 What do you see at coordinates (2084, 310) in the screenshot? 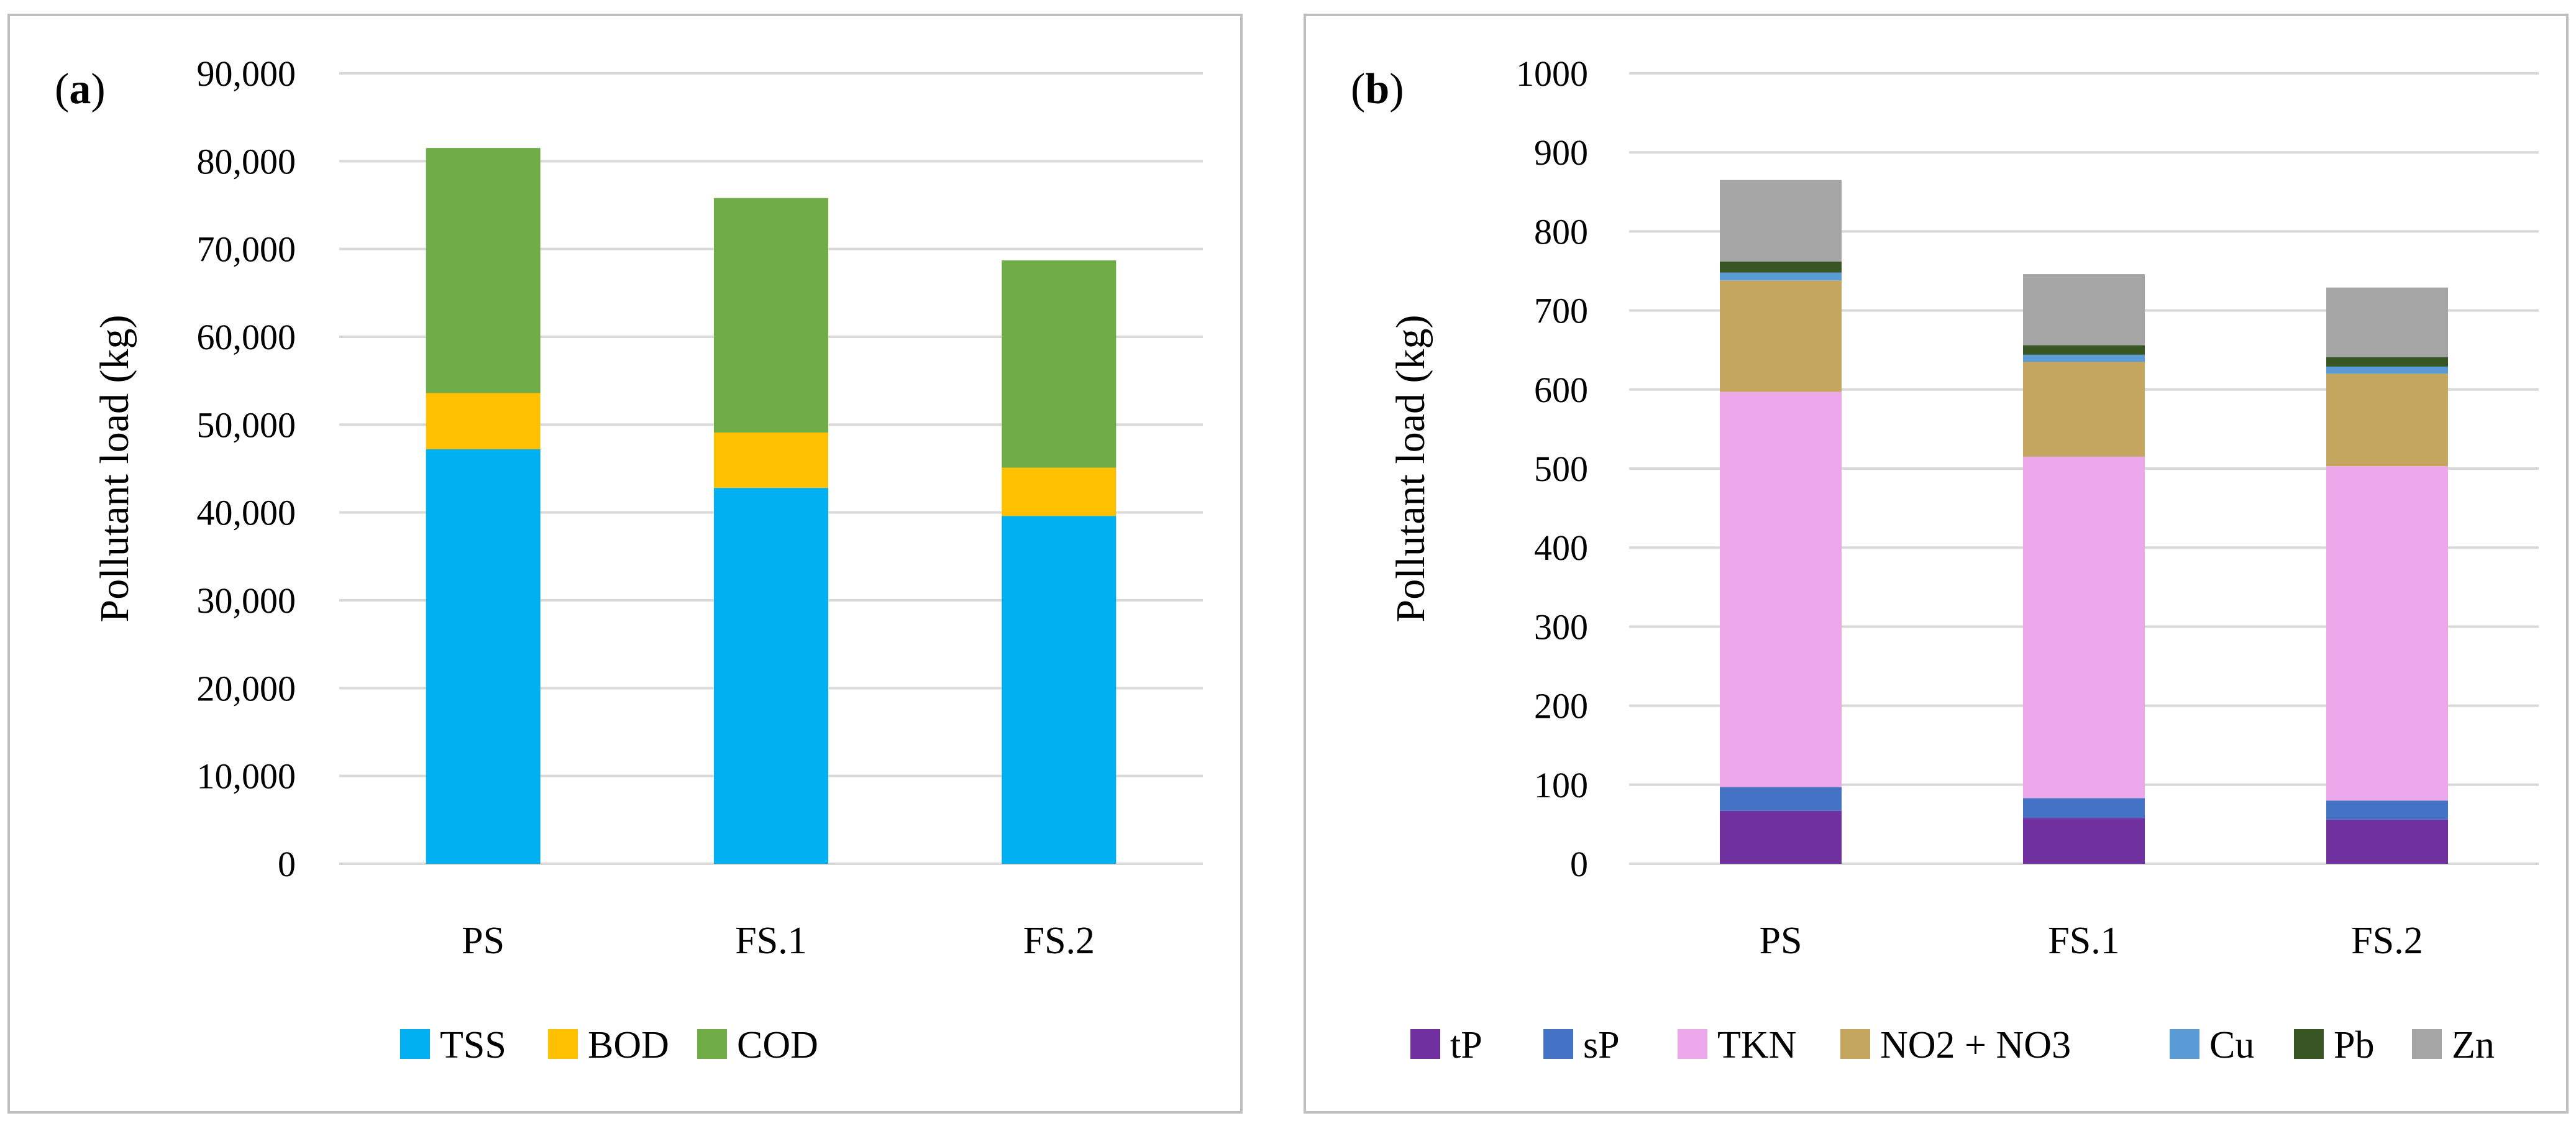
I see `bar-b-fs1-zn` at bounding box center [2084, 310].